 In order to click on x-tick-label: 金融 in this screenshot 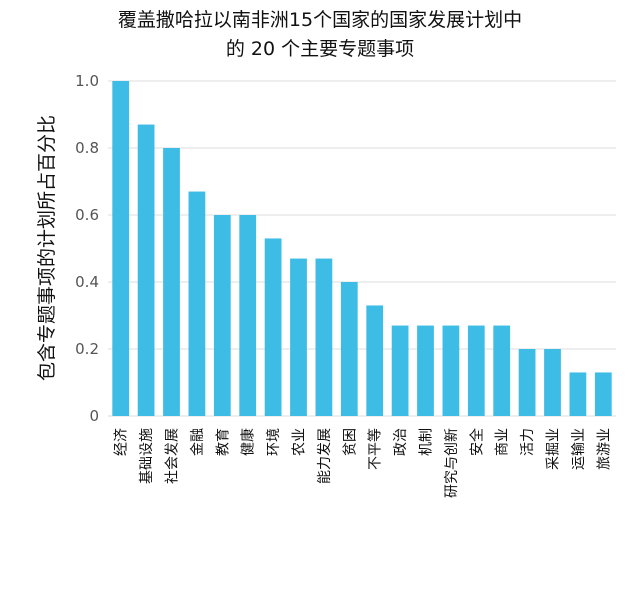, I will do `click(198, 442)`.